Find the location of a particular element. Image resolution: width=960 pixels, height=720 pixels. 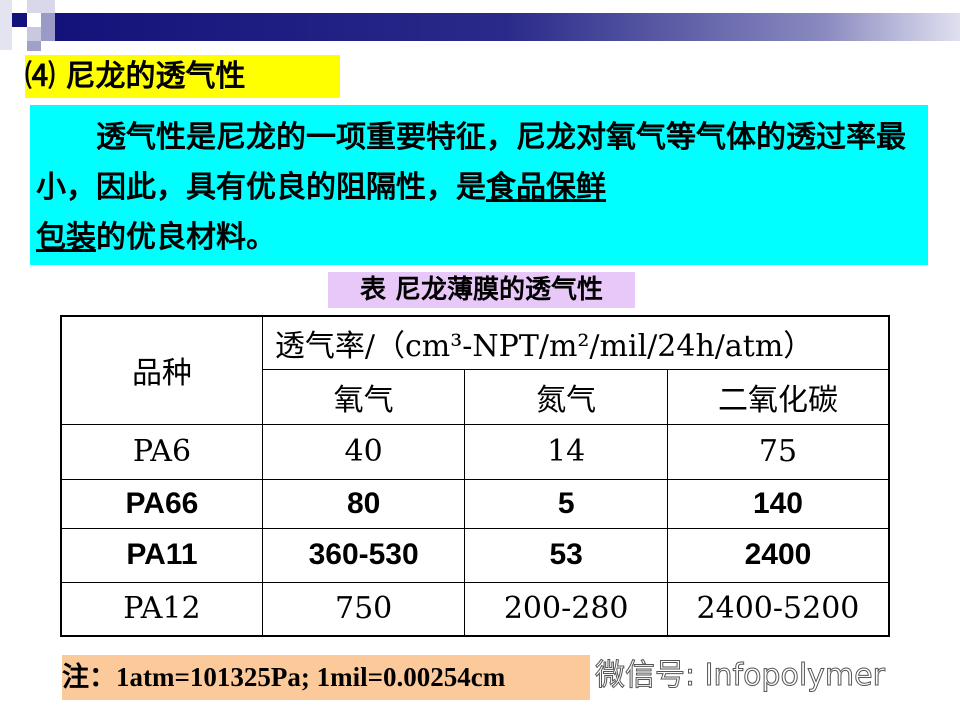

header-variety: 品种 is located at coordinates (161, 370).